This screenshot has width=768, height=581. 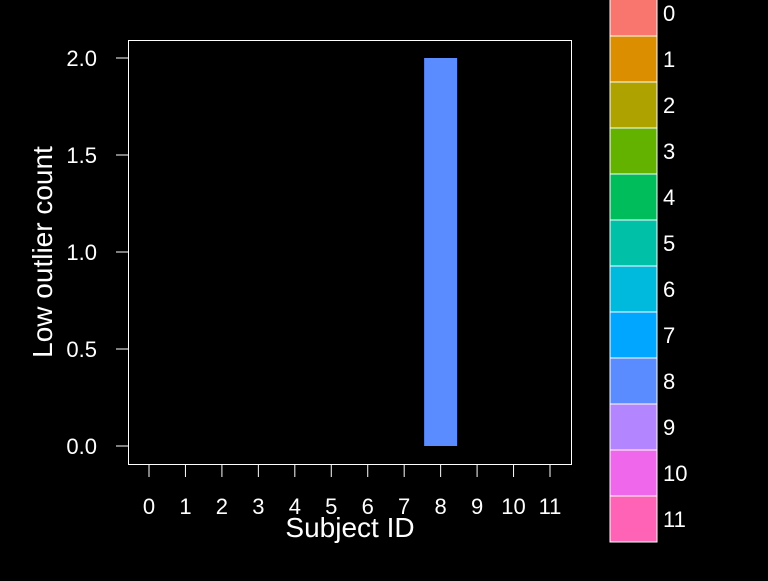 I want to click on legend: 0 1 2 3 4 5 6 7 8 9 10 11, so click(x=648, y=271).